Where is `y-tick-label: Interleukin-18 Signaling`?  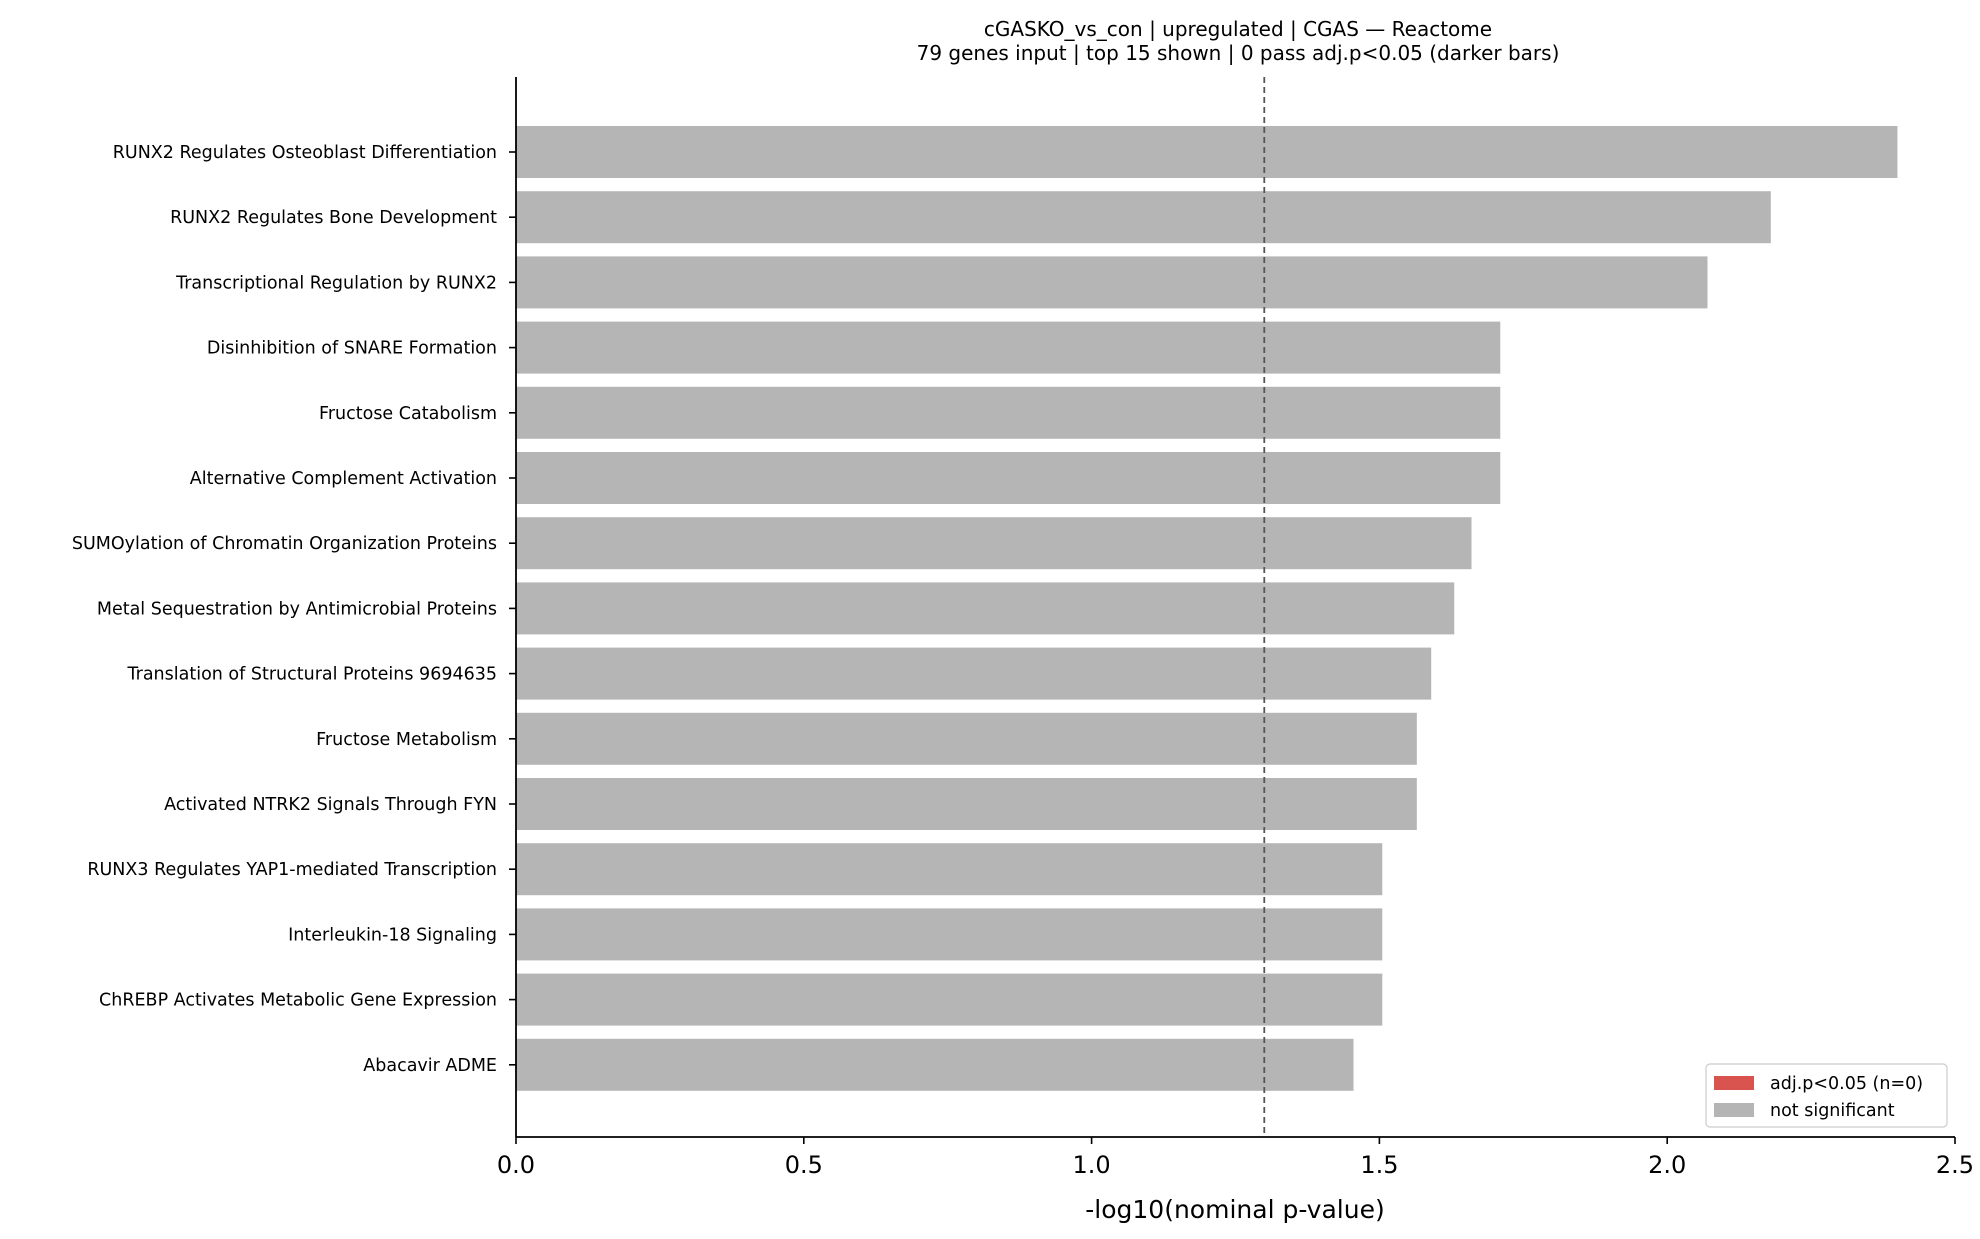
y-tick-label: Interleukin-18 Signaling is located at coordinates (392, 935).